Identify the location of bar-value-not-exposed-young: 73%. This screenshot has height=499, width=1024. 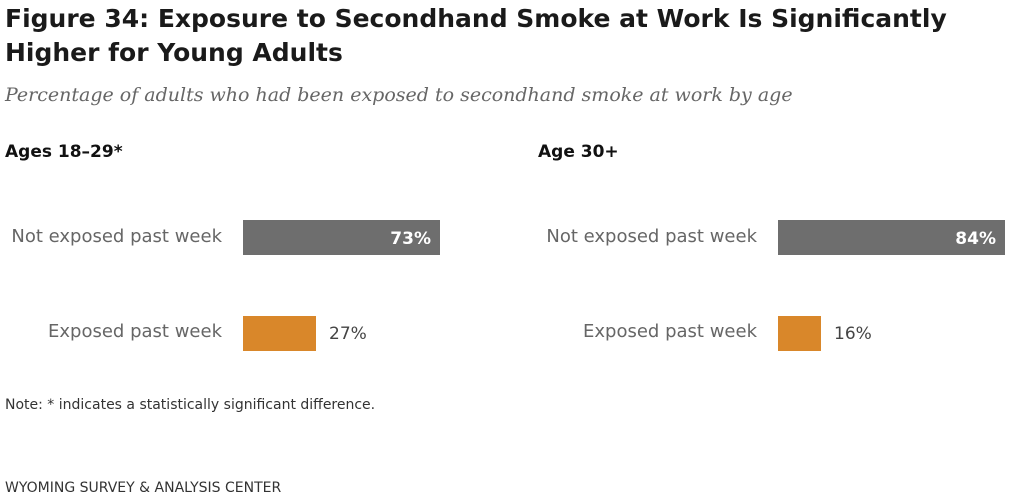
(410, 239).